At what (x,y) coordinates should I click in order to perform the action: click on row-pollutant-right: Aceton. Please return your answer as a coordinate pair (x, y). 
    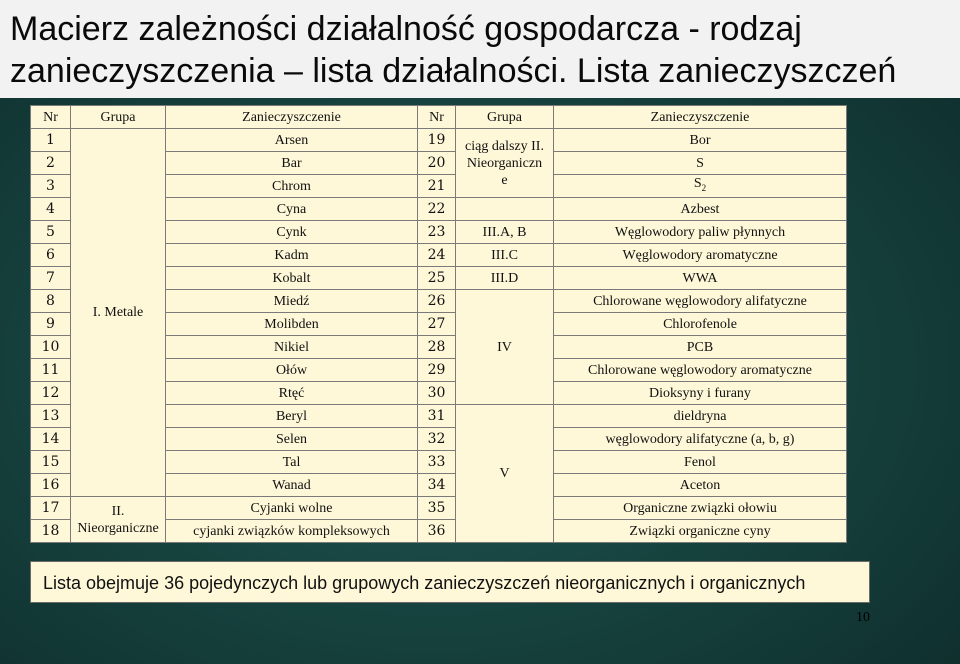
    Looking at the image, I should click on (700, 485).